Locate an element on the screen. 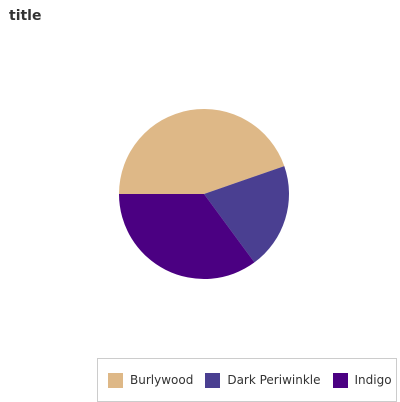 The image size is (400, 402). legend-label: Burlywood is located at coordinates (162, 380).